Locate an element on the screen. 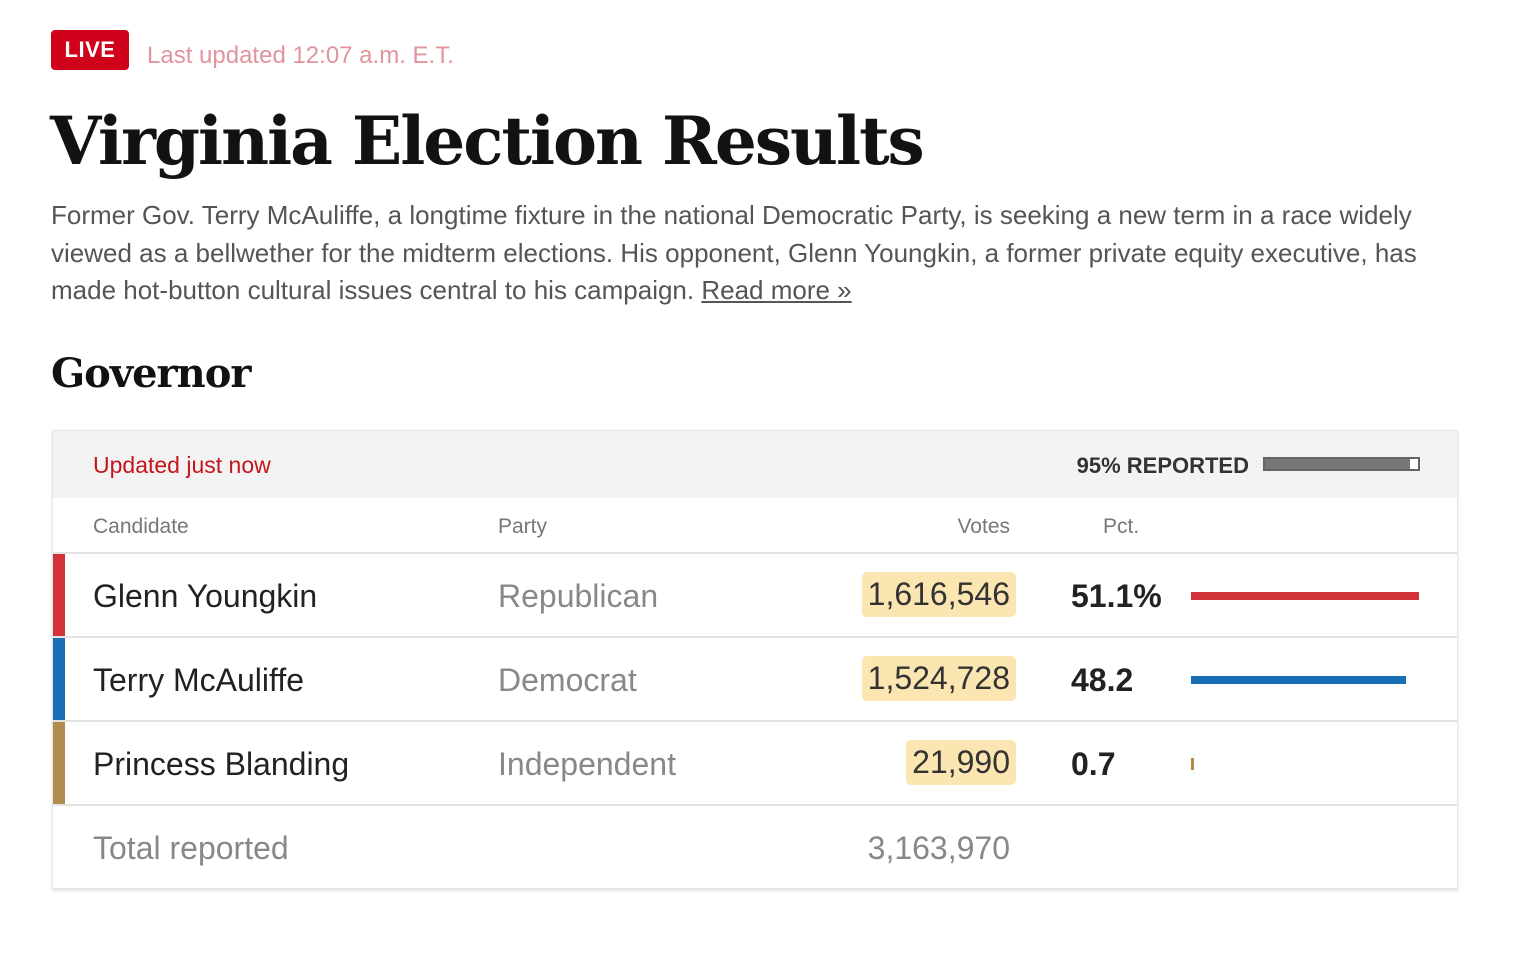 Image resolution: width=1536 pixels, height=957 pixels. col-candidate: Candidate is located at coordinates (141, 526).